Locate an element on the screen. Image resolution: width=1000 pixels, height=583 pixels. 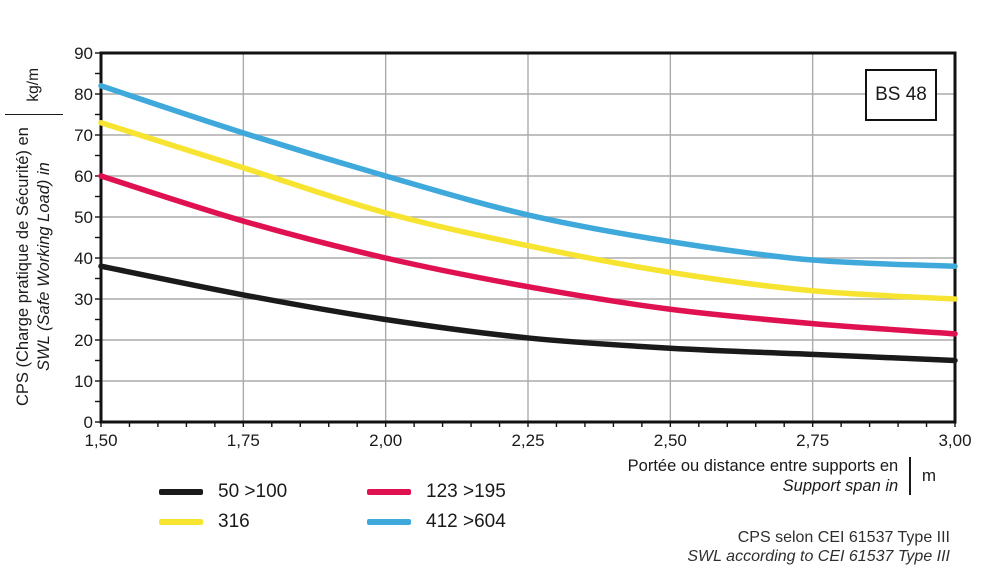
y-tick-label: 40 is located at coordinates (83, 258).